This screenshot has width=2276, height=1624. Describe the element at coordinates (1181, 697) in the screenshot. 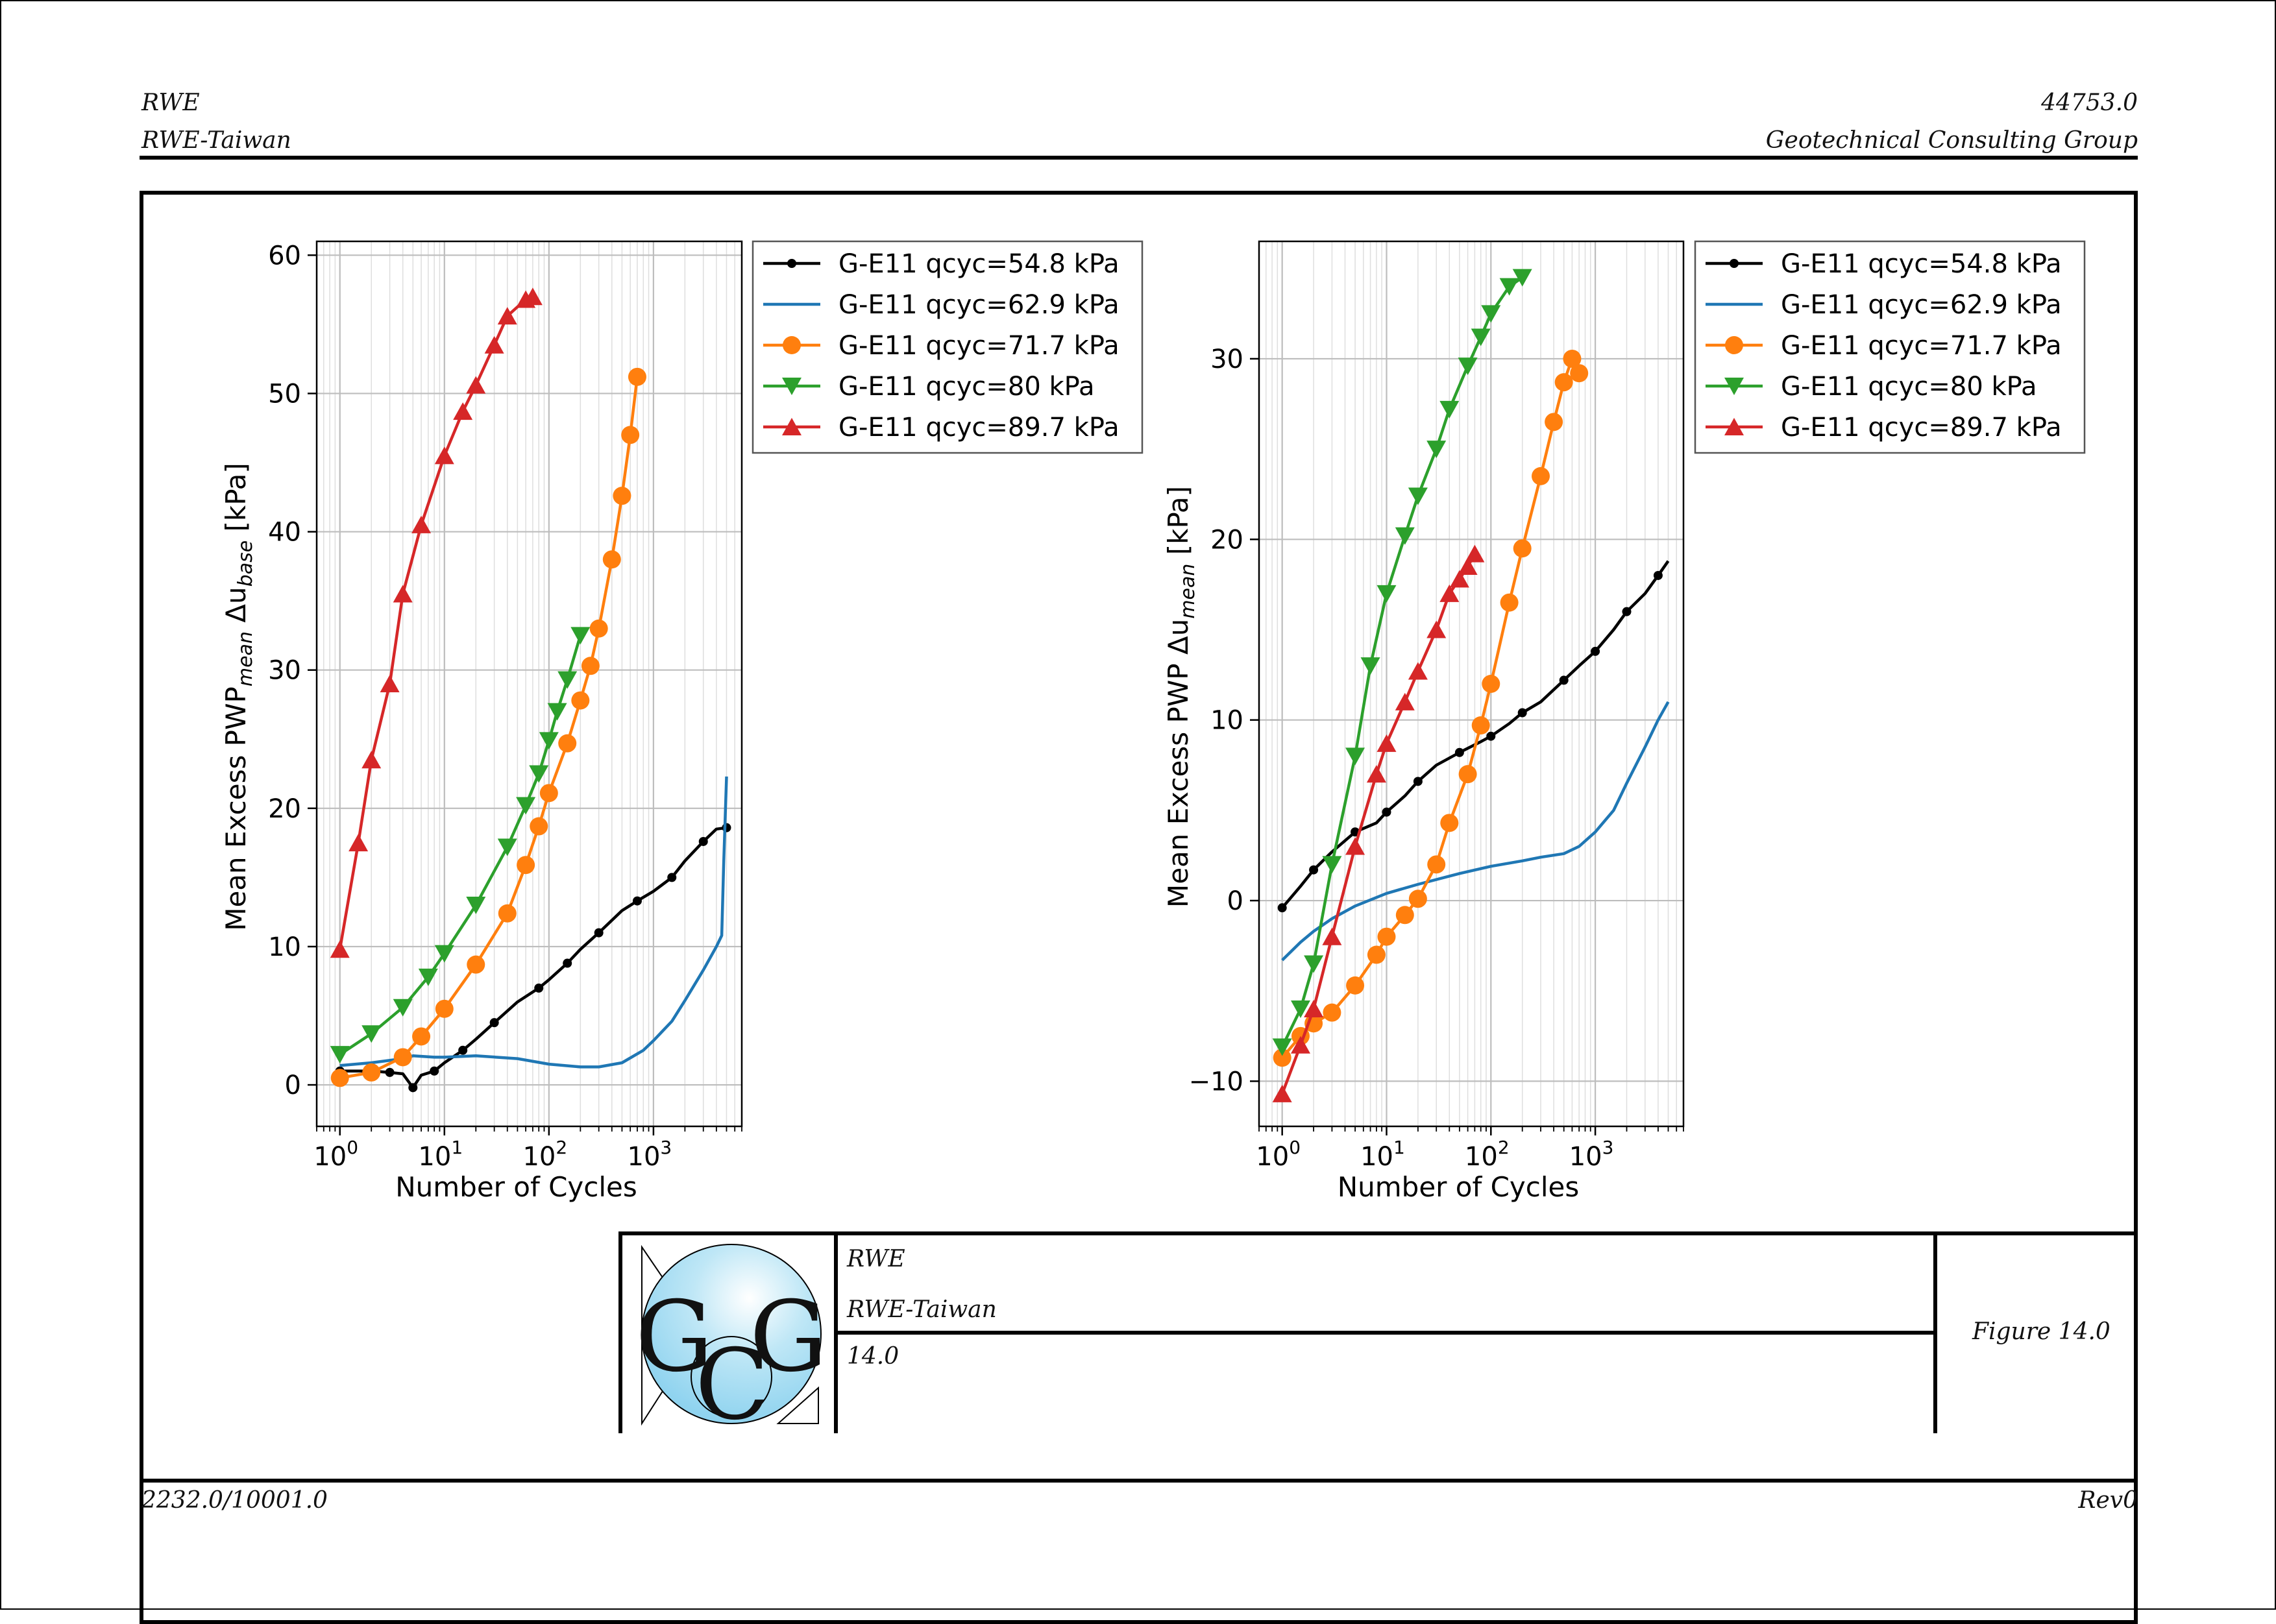

I see `y-axis-label: Mean Excess PWP Δumean [kPa]` at that location.